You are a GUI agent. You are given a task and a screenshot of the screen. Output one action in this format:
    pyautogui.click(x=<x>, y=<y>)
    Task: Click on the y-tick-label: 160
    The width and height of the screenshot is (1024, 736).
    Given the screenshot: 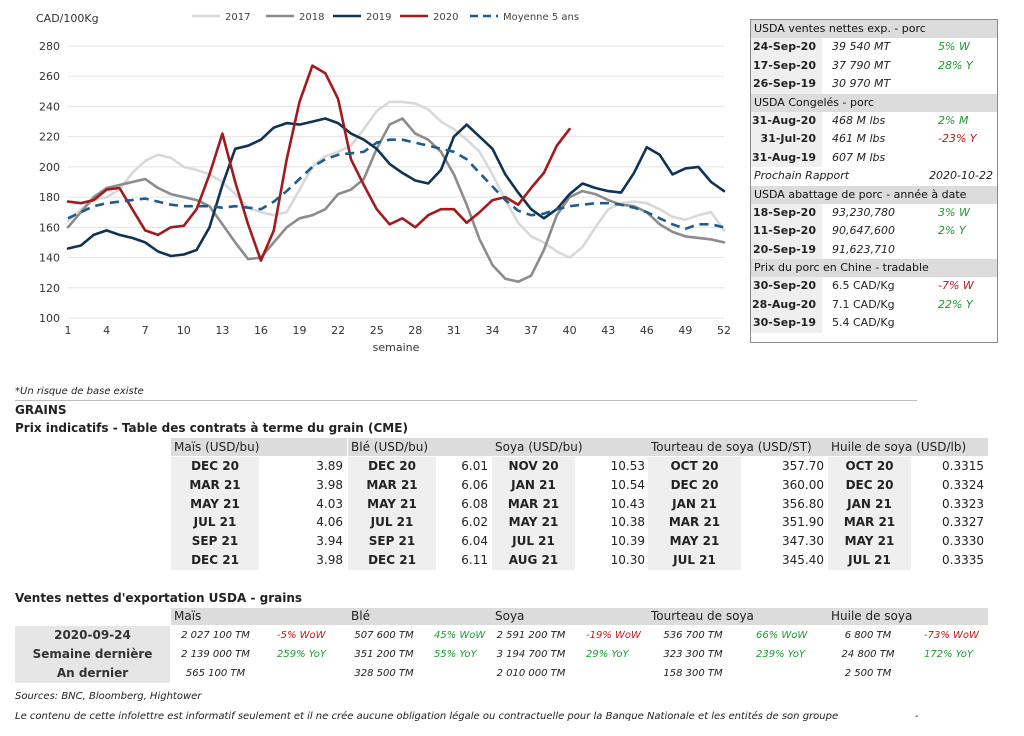 What is the action you would take?
    pyautogui.click(x=49, y=227)
    